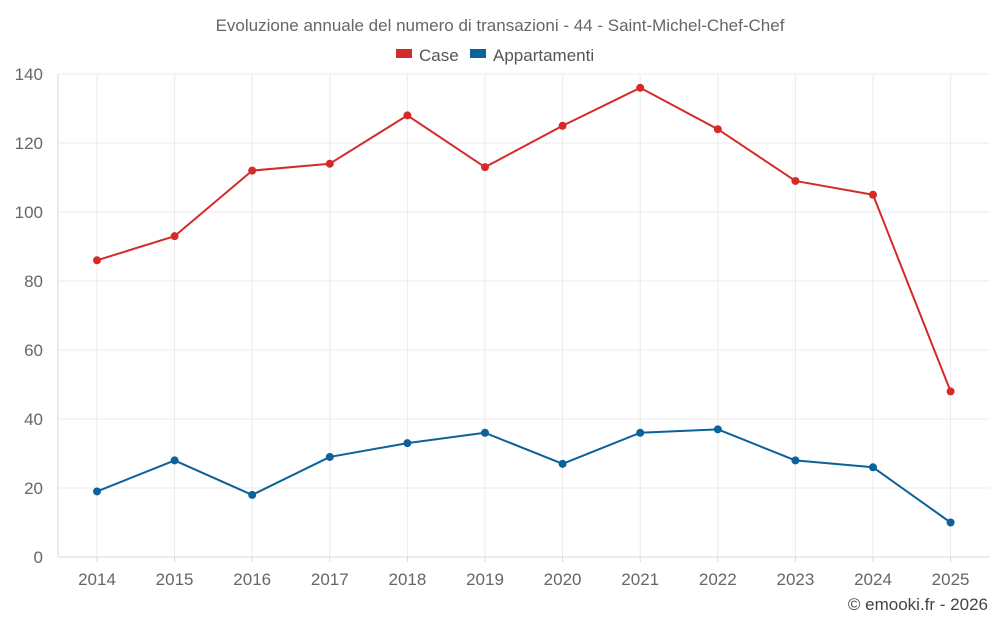  What do you see at coordinates (439, 55) in the screenshot?
I see `legend-label-case: Case` at bounding box center [439, 55].